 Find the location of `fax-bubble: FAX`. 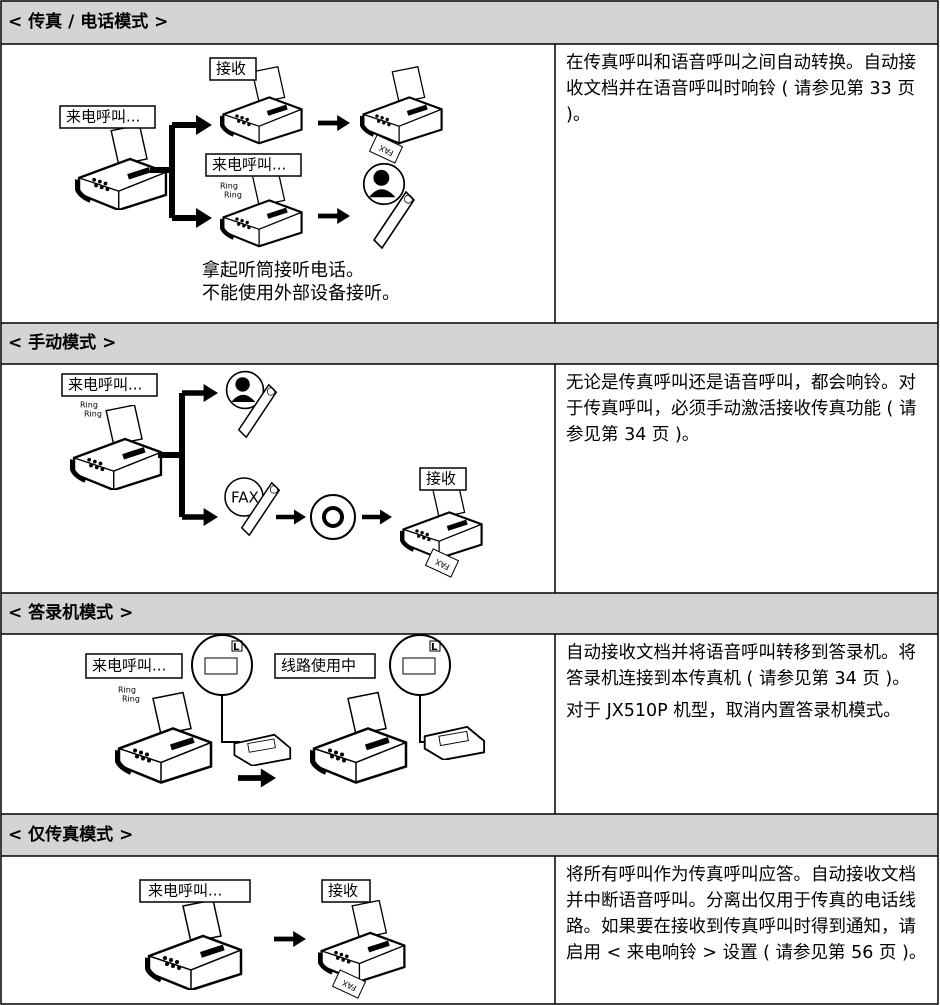

fax-bubble: FAX is located at coordinates (245, 498).